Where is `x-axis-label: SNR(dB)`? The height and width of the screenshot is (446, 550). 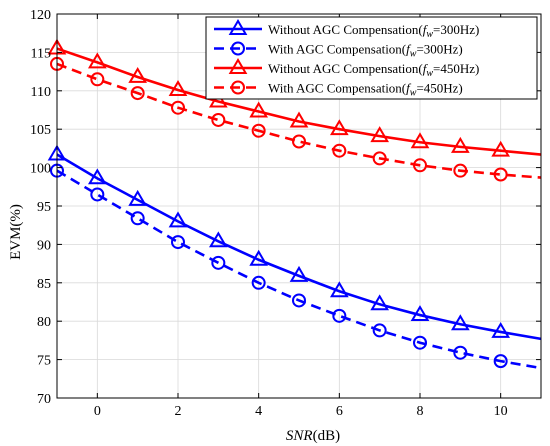
x-axis-label: SNR(dB) is located at coordinates (313, 436).